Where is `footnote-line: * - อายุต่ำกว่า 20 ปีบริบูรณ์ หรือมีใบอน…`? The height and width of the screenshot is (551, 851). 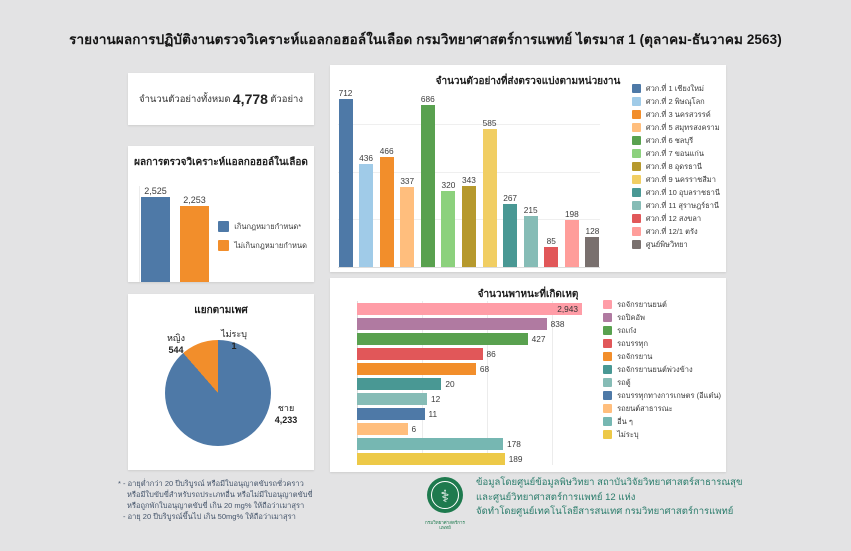 footnote-line: * - อายุต่ำกว่า 20 ปีบริบูรณ์ หรือมีใบอน… is located at coordinates (211, 483).